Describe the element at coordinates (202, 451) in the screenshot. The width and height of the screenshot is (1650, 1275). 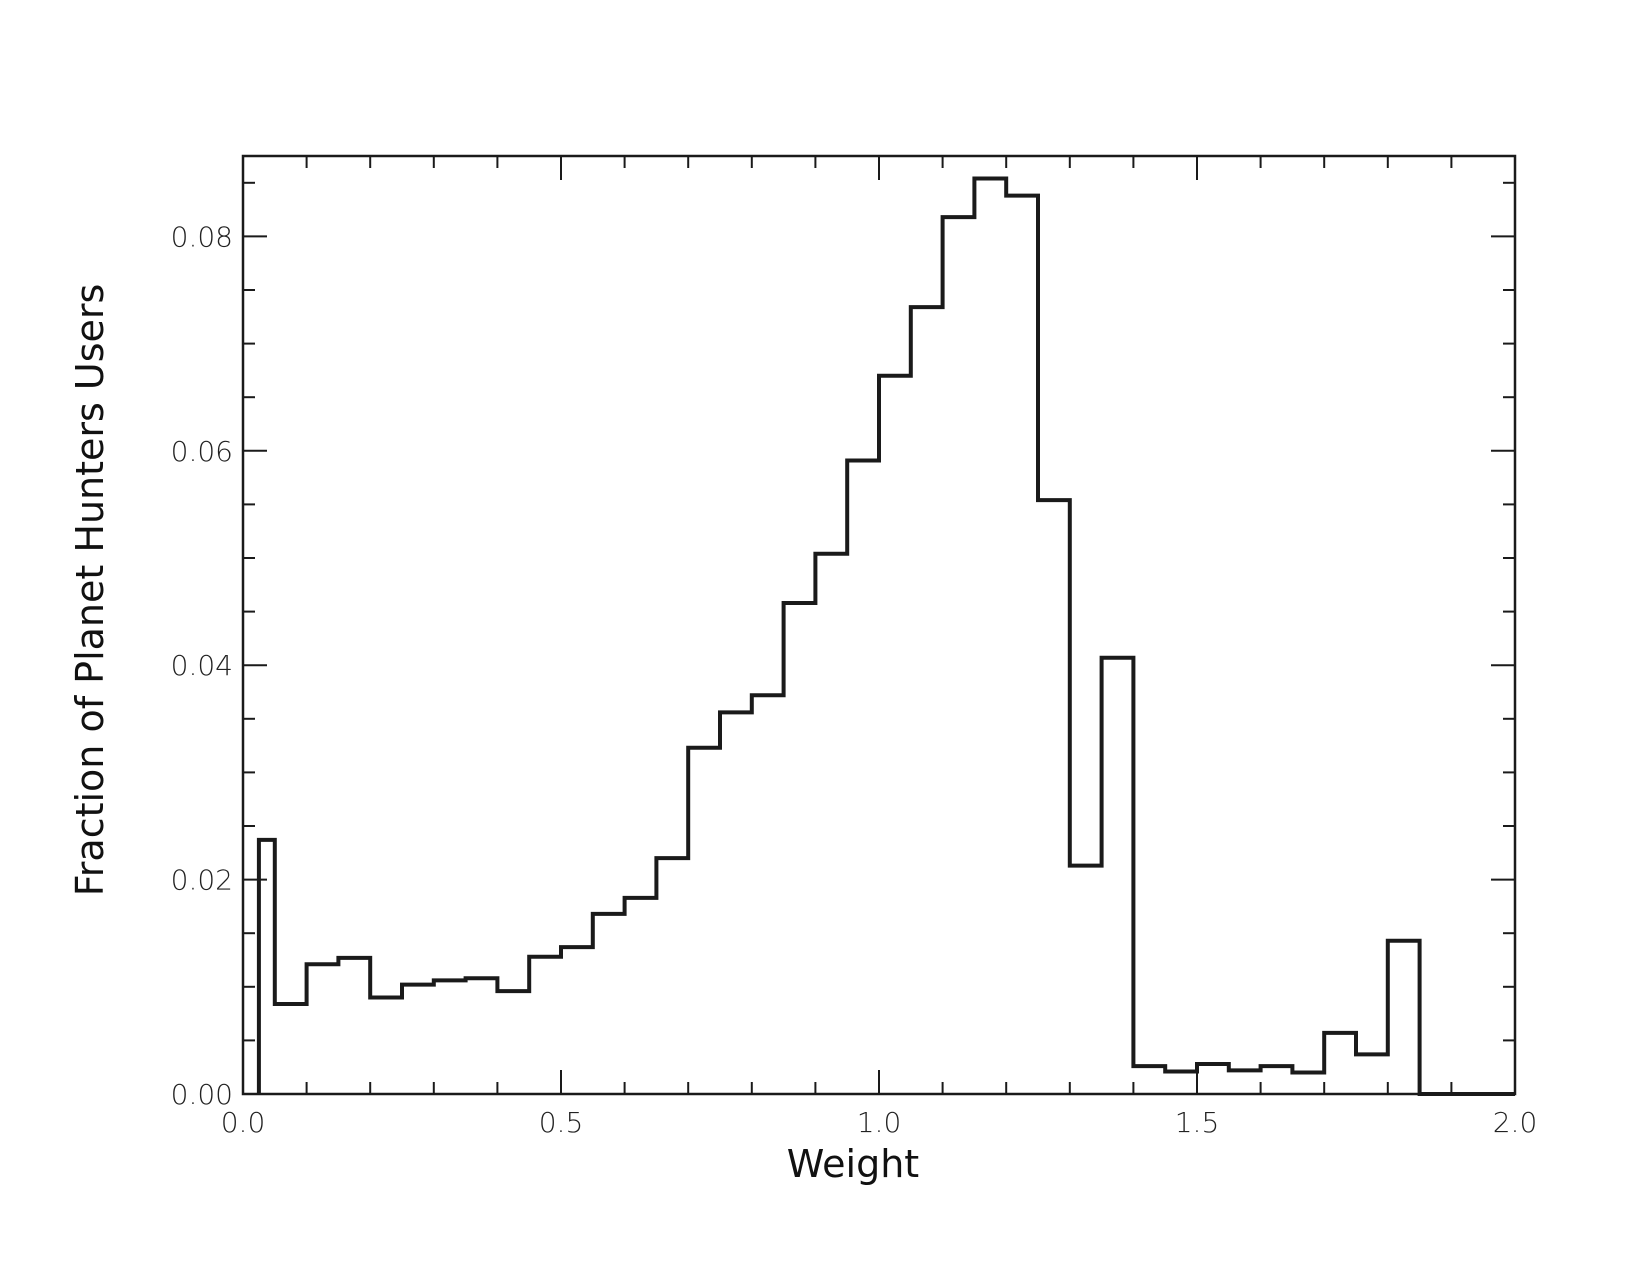
I see `y-tick-label: 0.06` at that location.